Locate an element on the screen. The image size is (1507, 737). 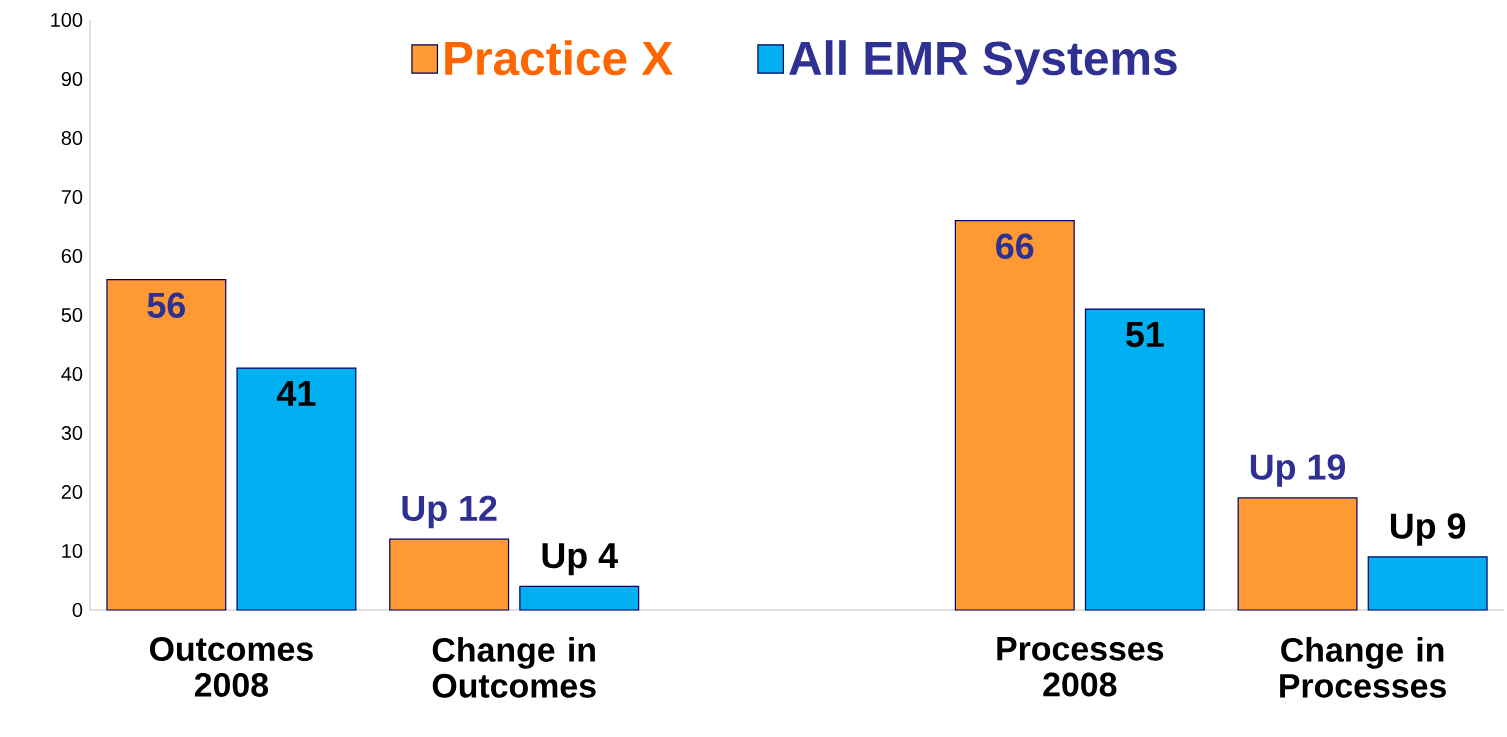
data-label: Up 9 is located at coordinates (1428, 529).